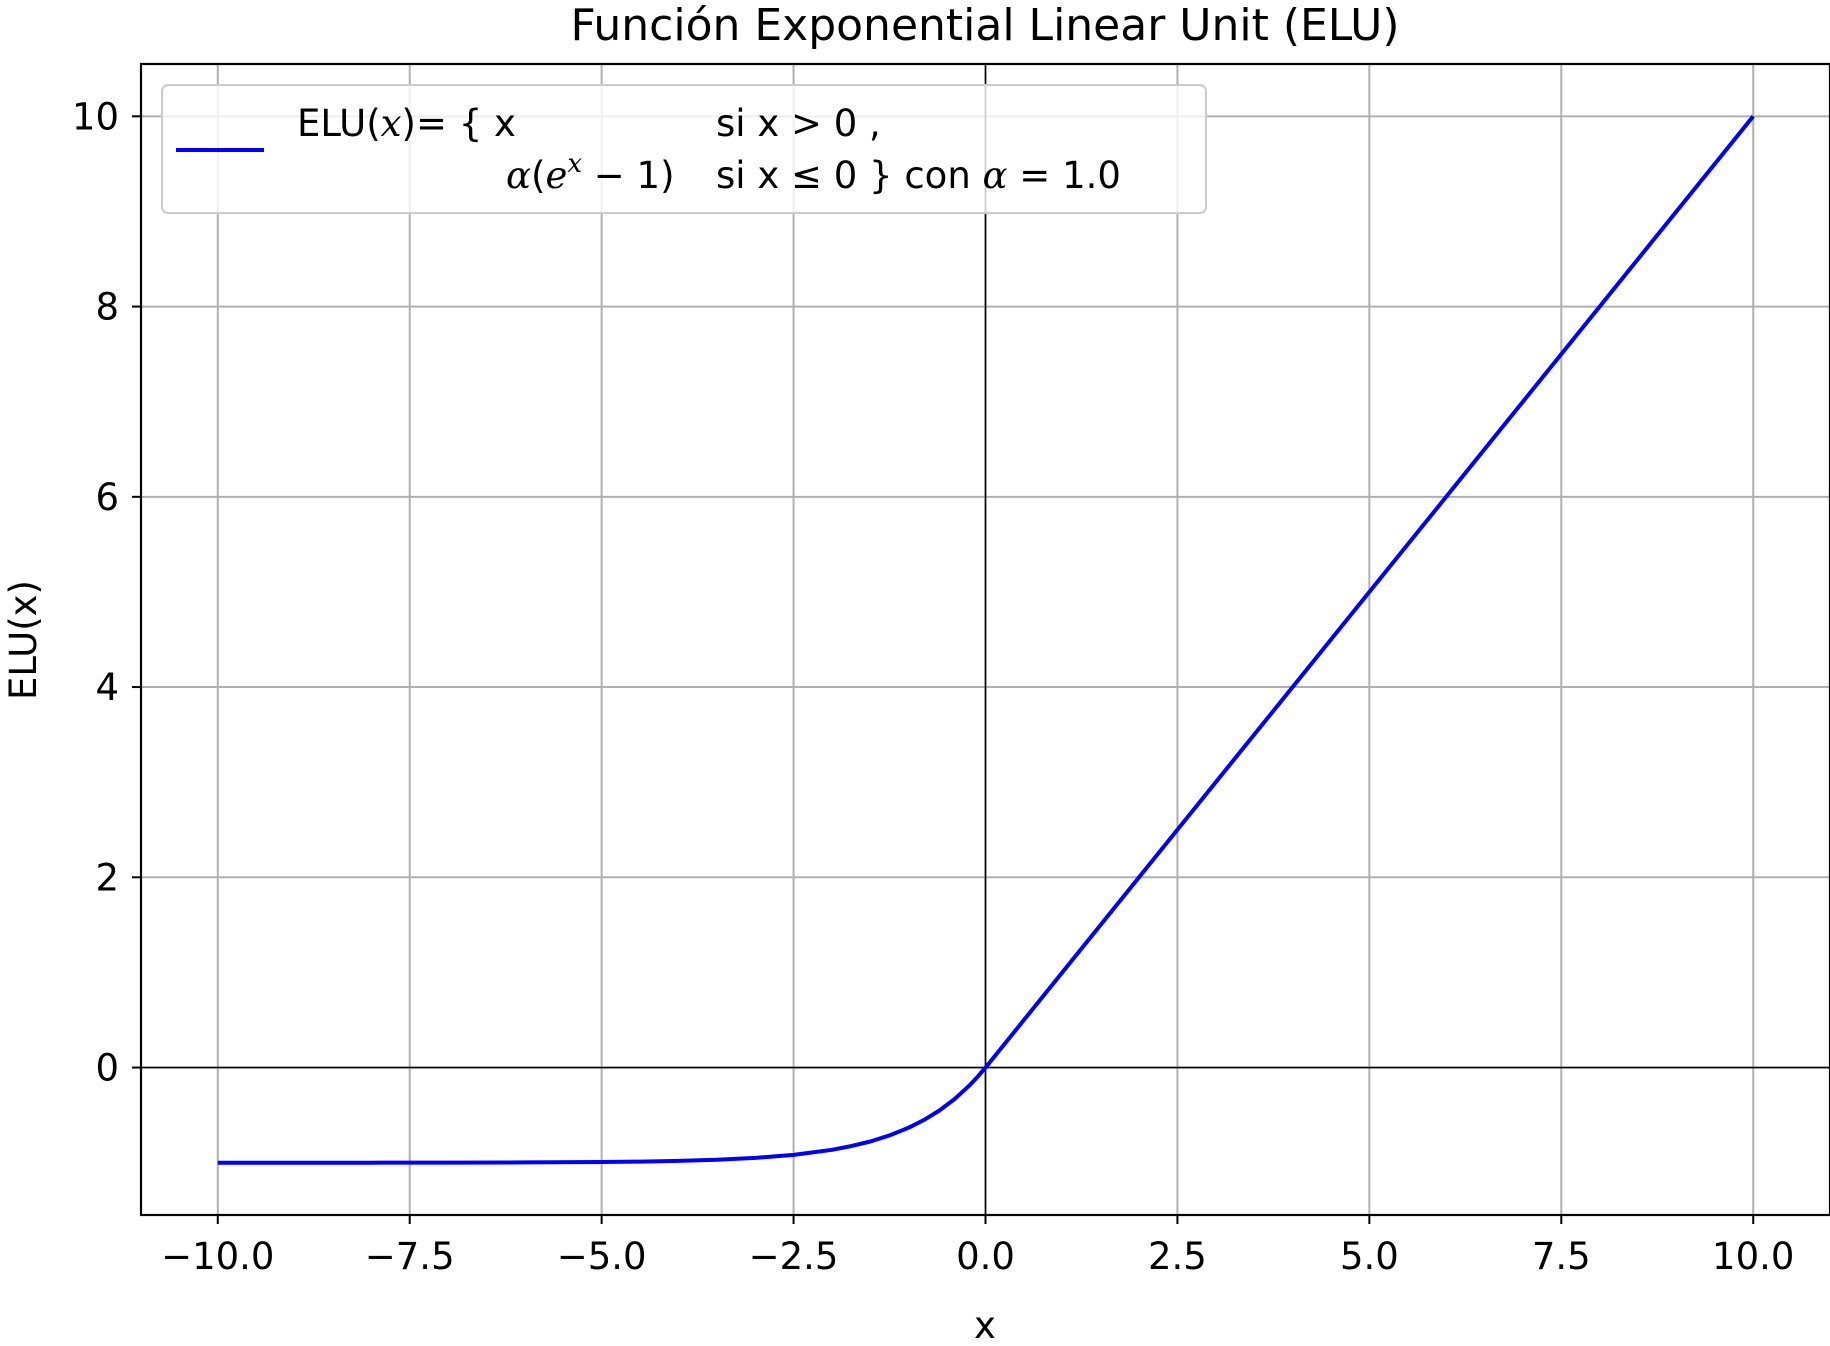 The height and width of the screenshot is (1346, 1830). Describe the element at coordinates (1753, 1256) in the screenshot. I see `x-tick-label: 10.0` at that location.